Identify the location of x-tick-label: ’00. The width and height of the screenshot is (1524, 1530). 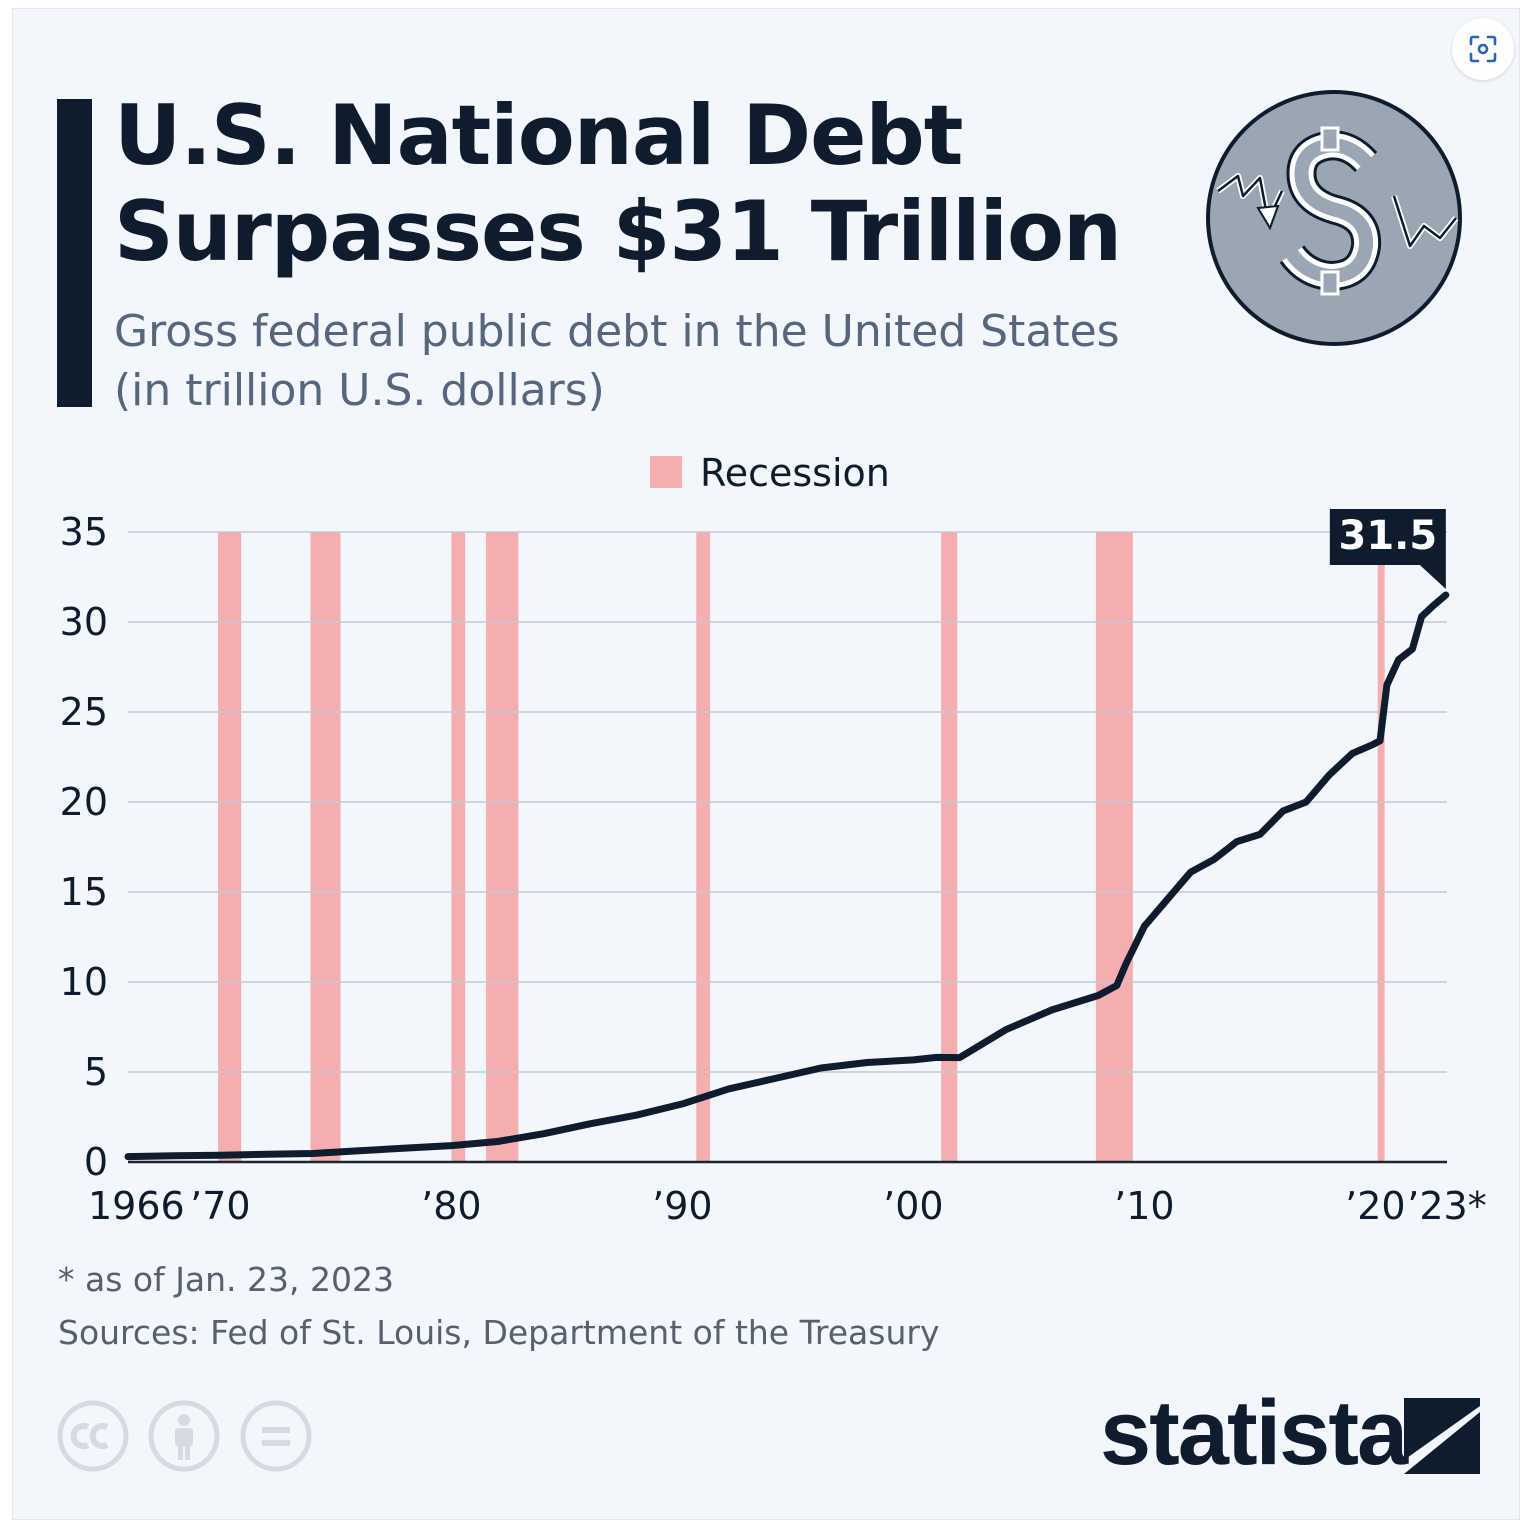
(913, 1206).